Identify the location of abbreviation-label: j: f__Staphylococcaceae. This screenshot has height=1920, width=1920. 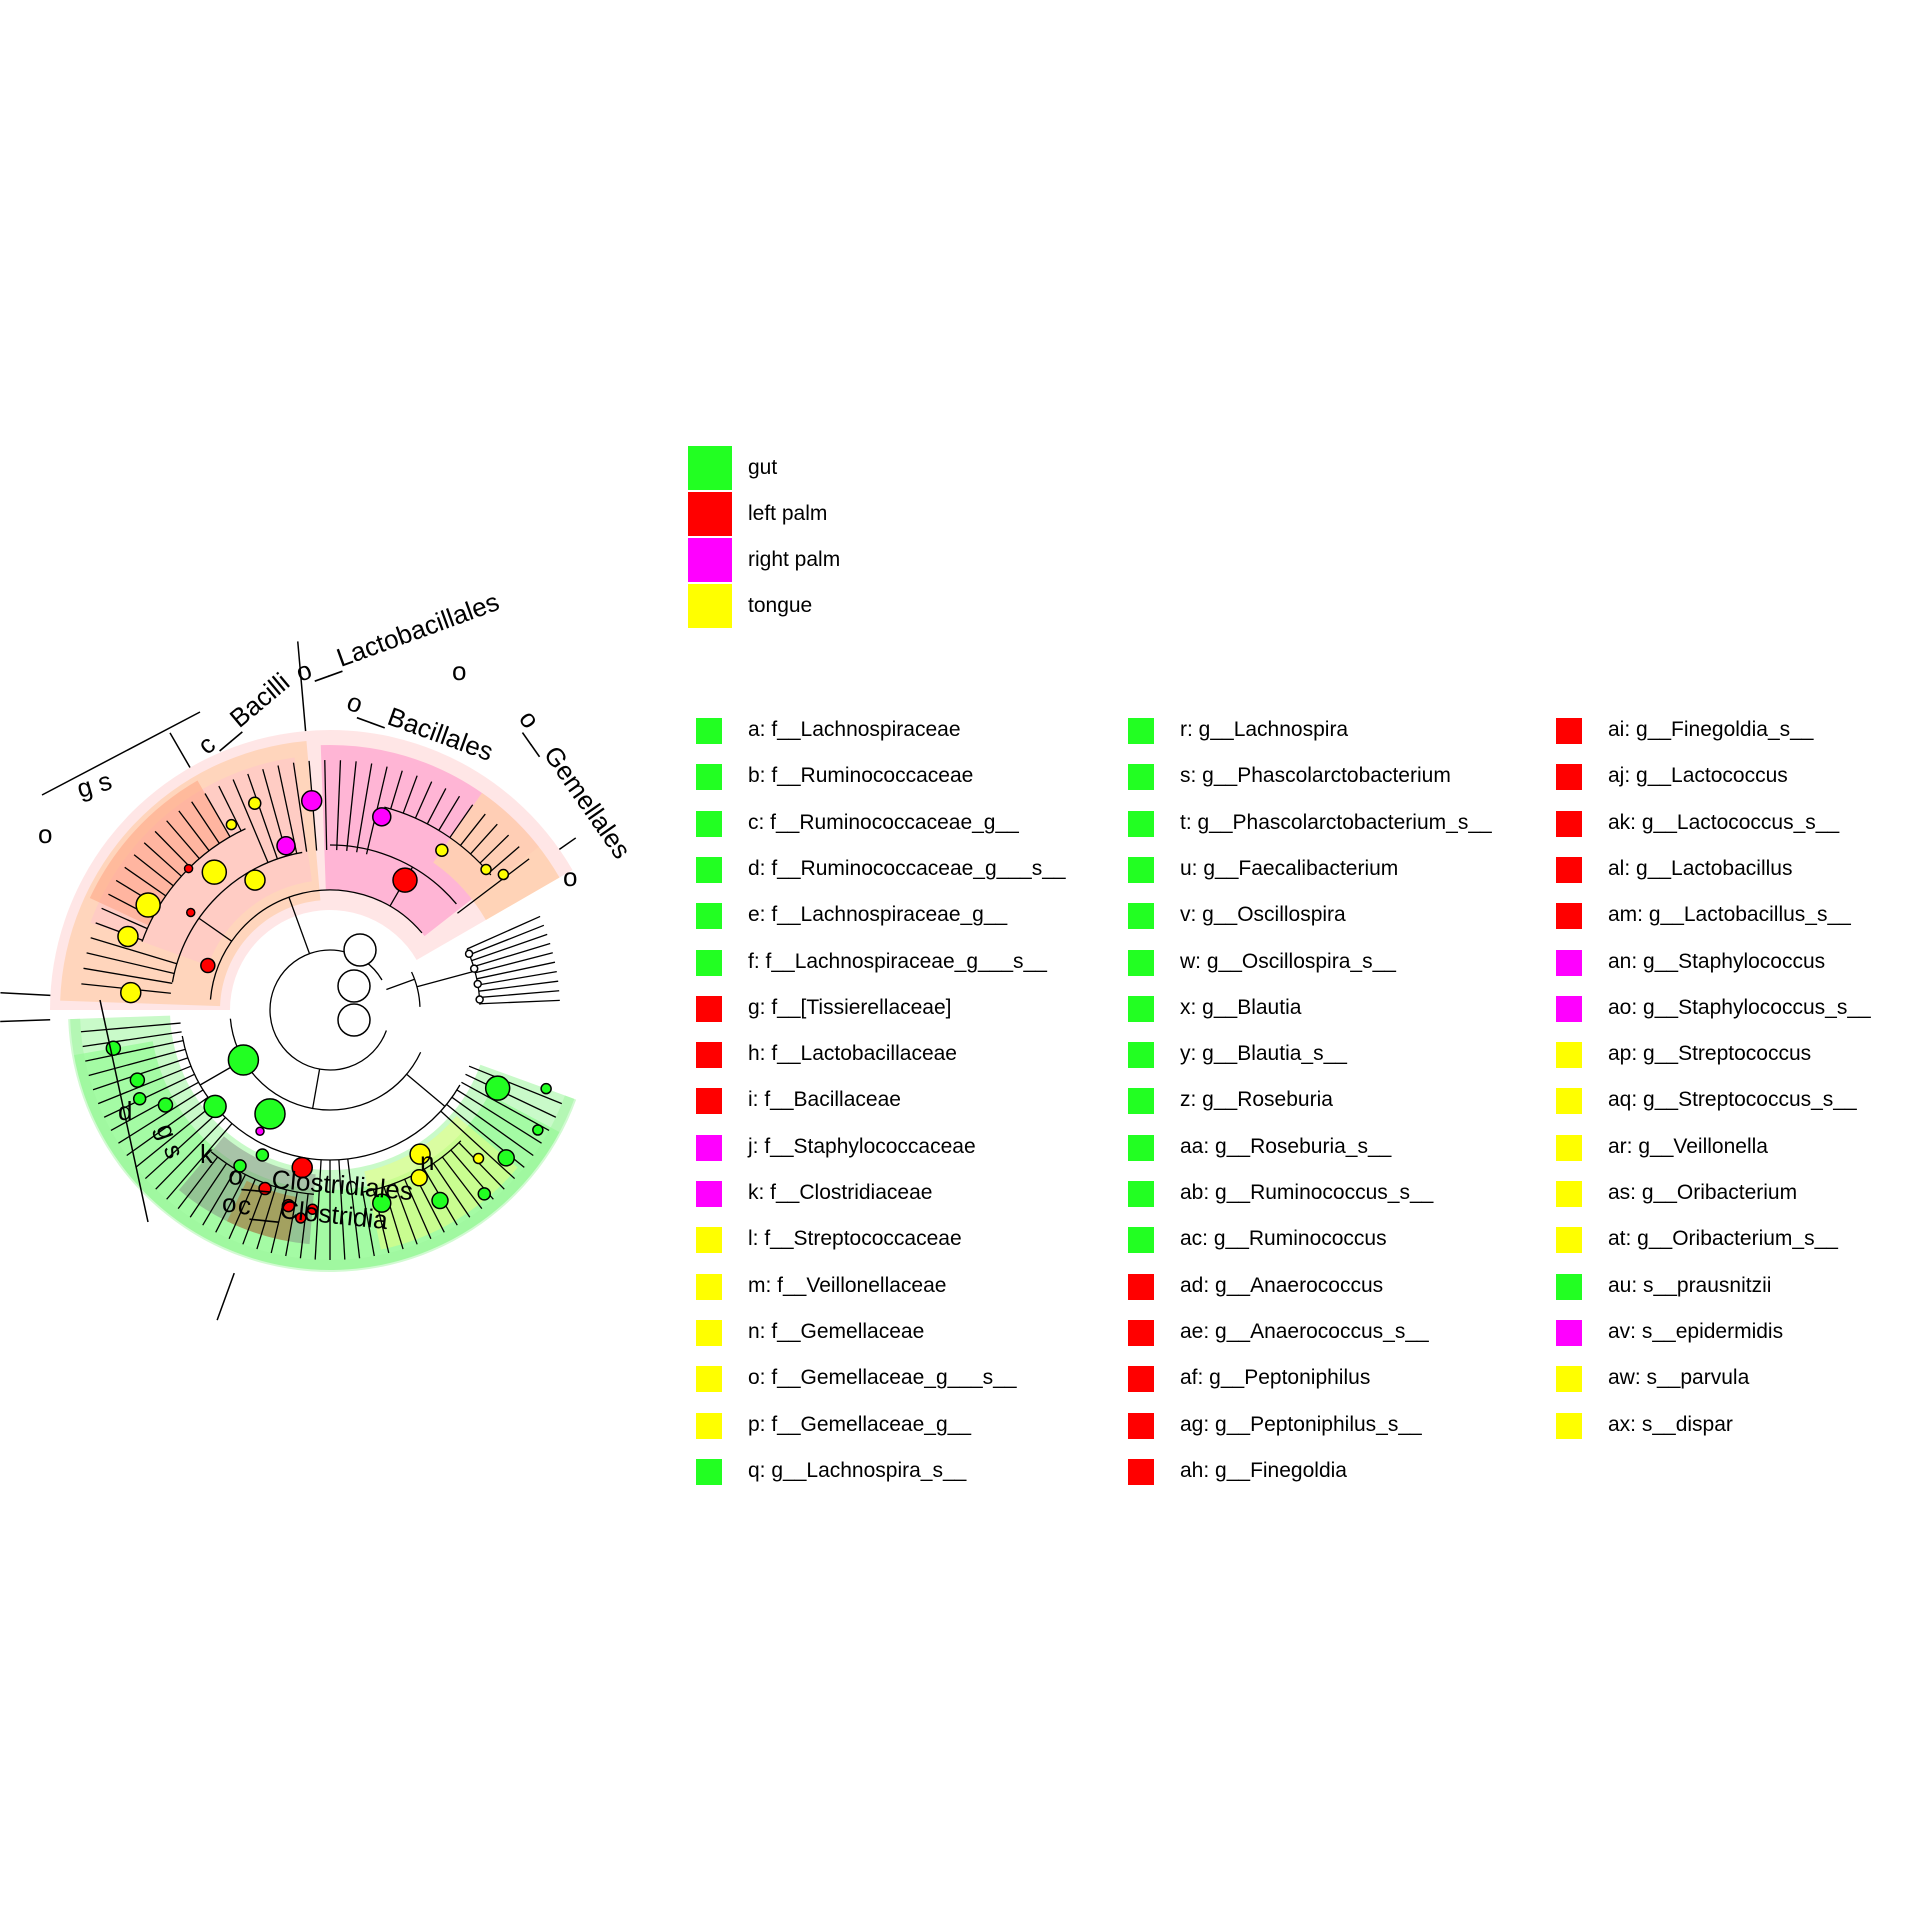
(862, 1146).